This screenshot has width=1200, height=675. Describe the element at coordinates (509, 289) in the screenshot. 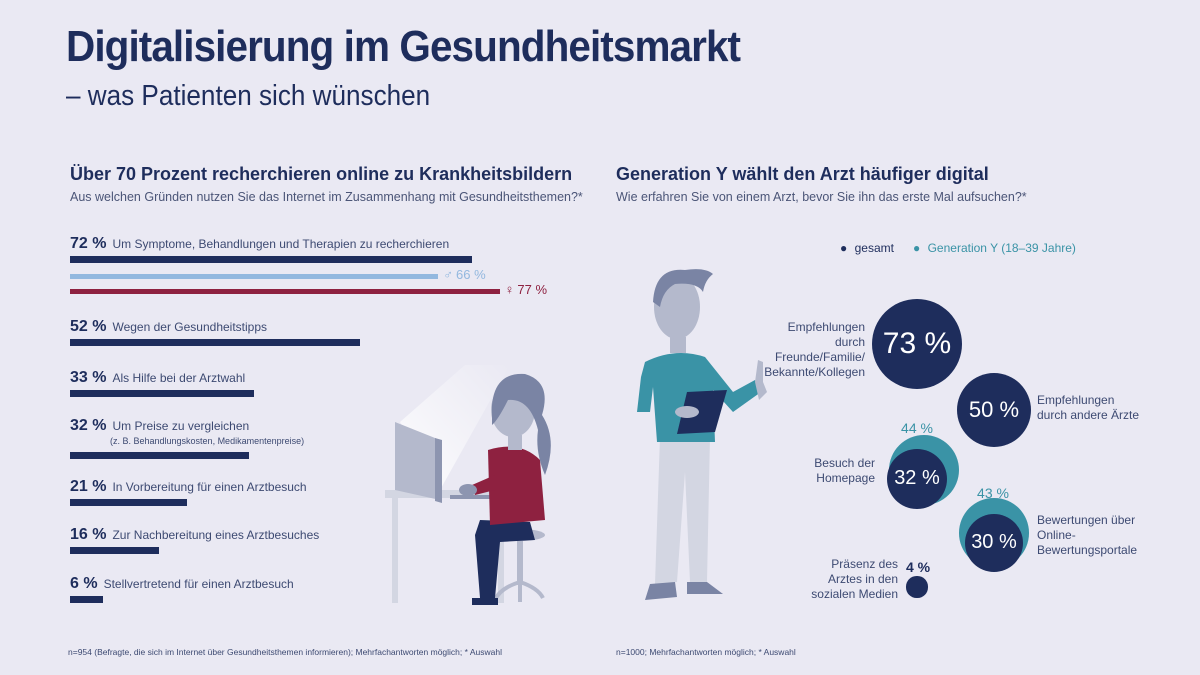

I see `female-symbol-icon: ♀` at that location.